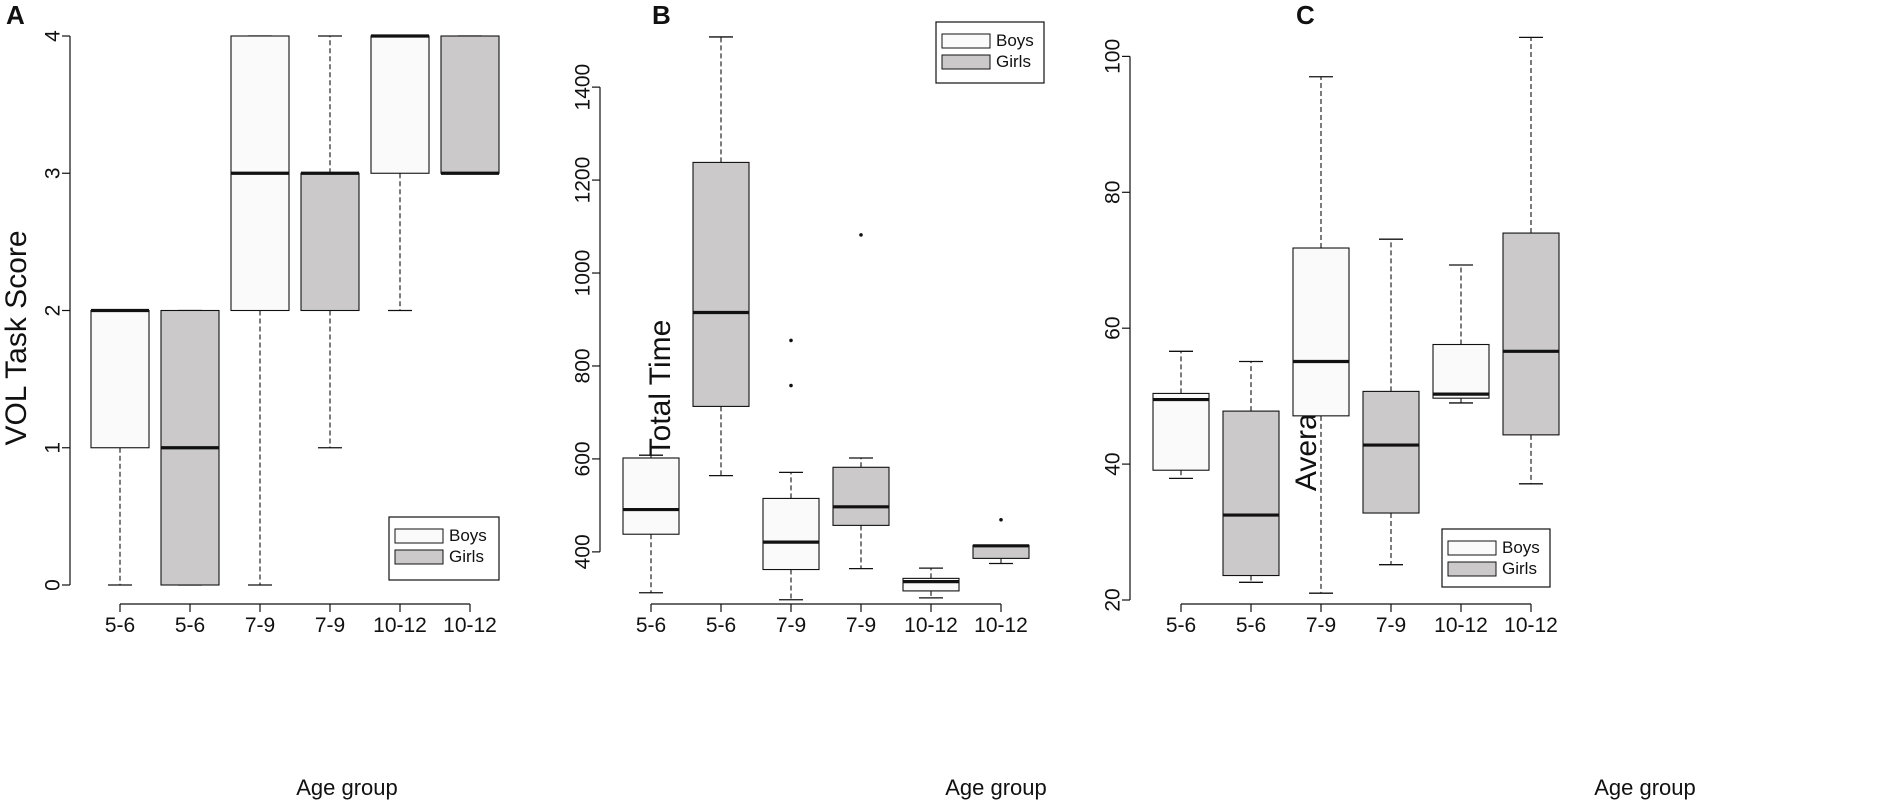  Describe the element at coordinates (347, 787) in the screenshot. I see `panel-a-x-axis-label: Age group` at that location.